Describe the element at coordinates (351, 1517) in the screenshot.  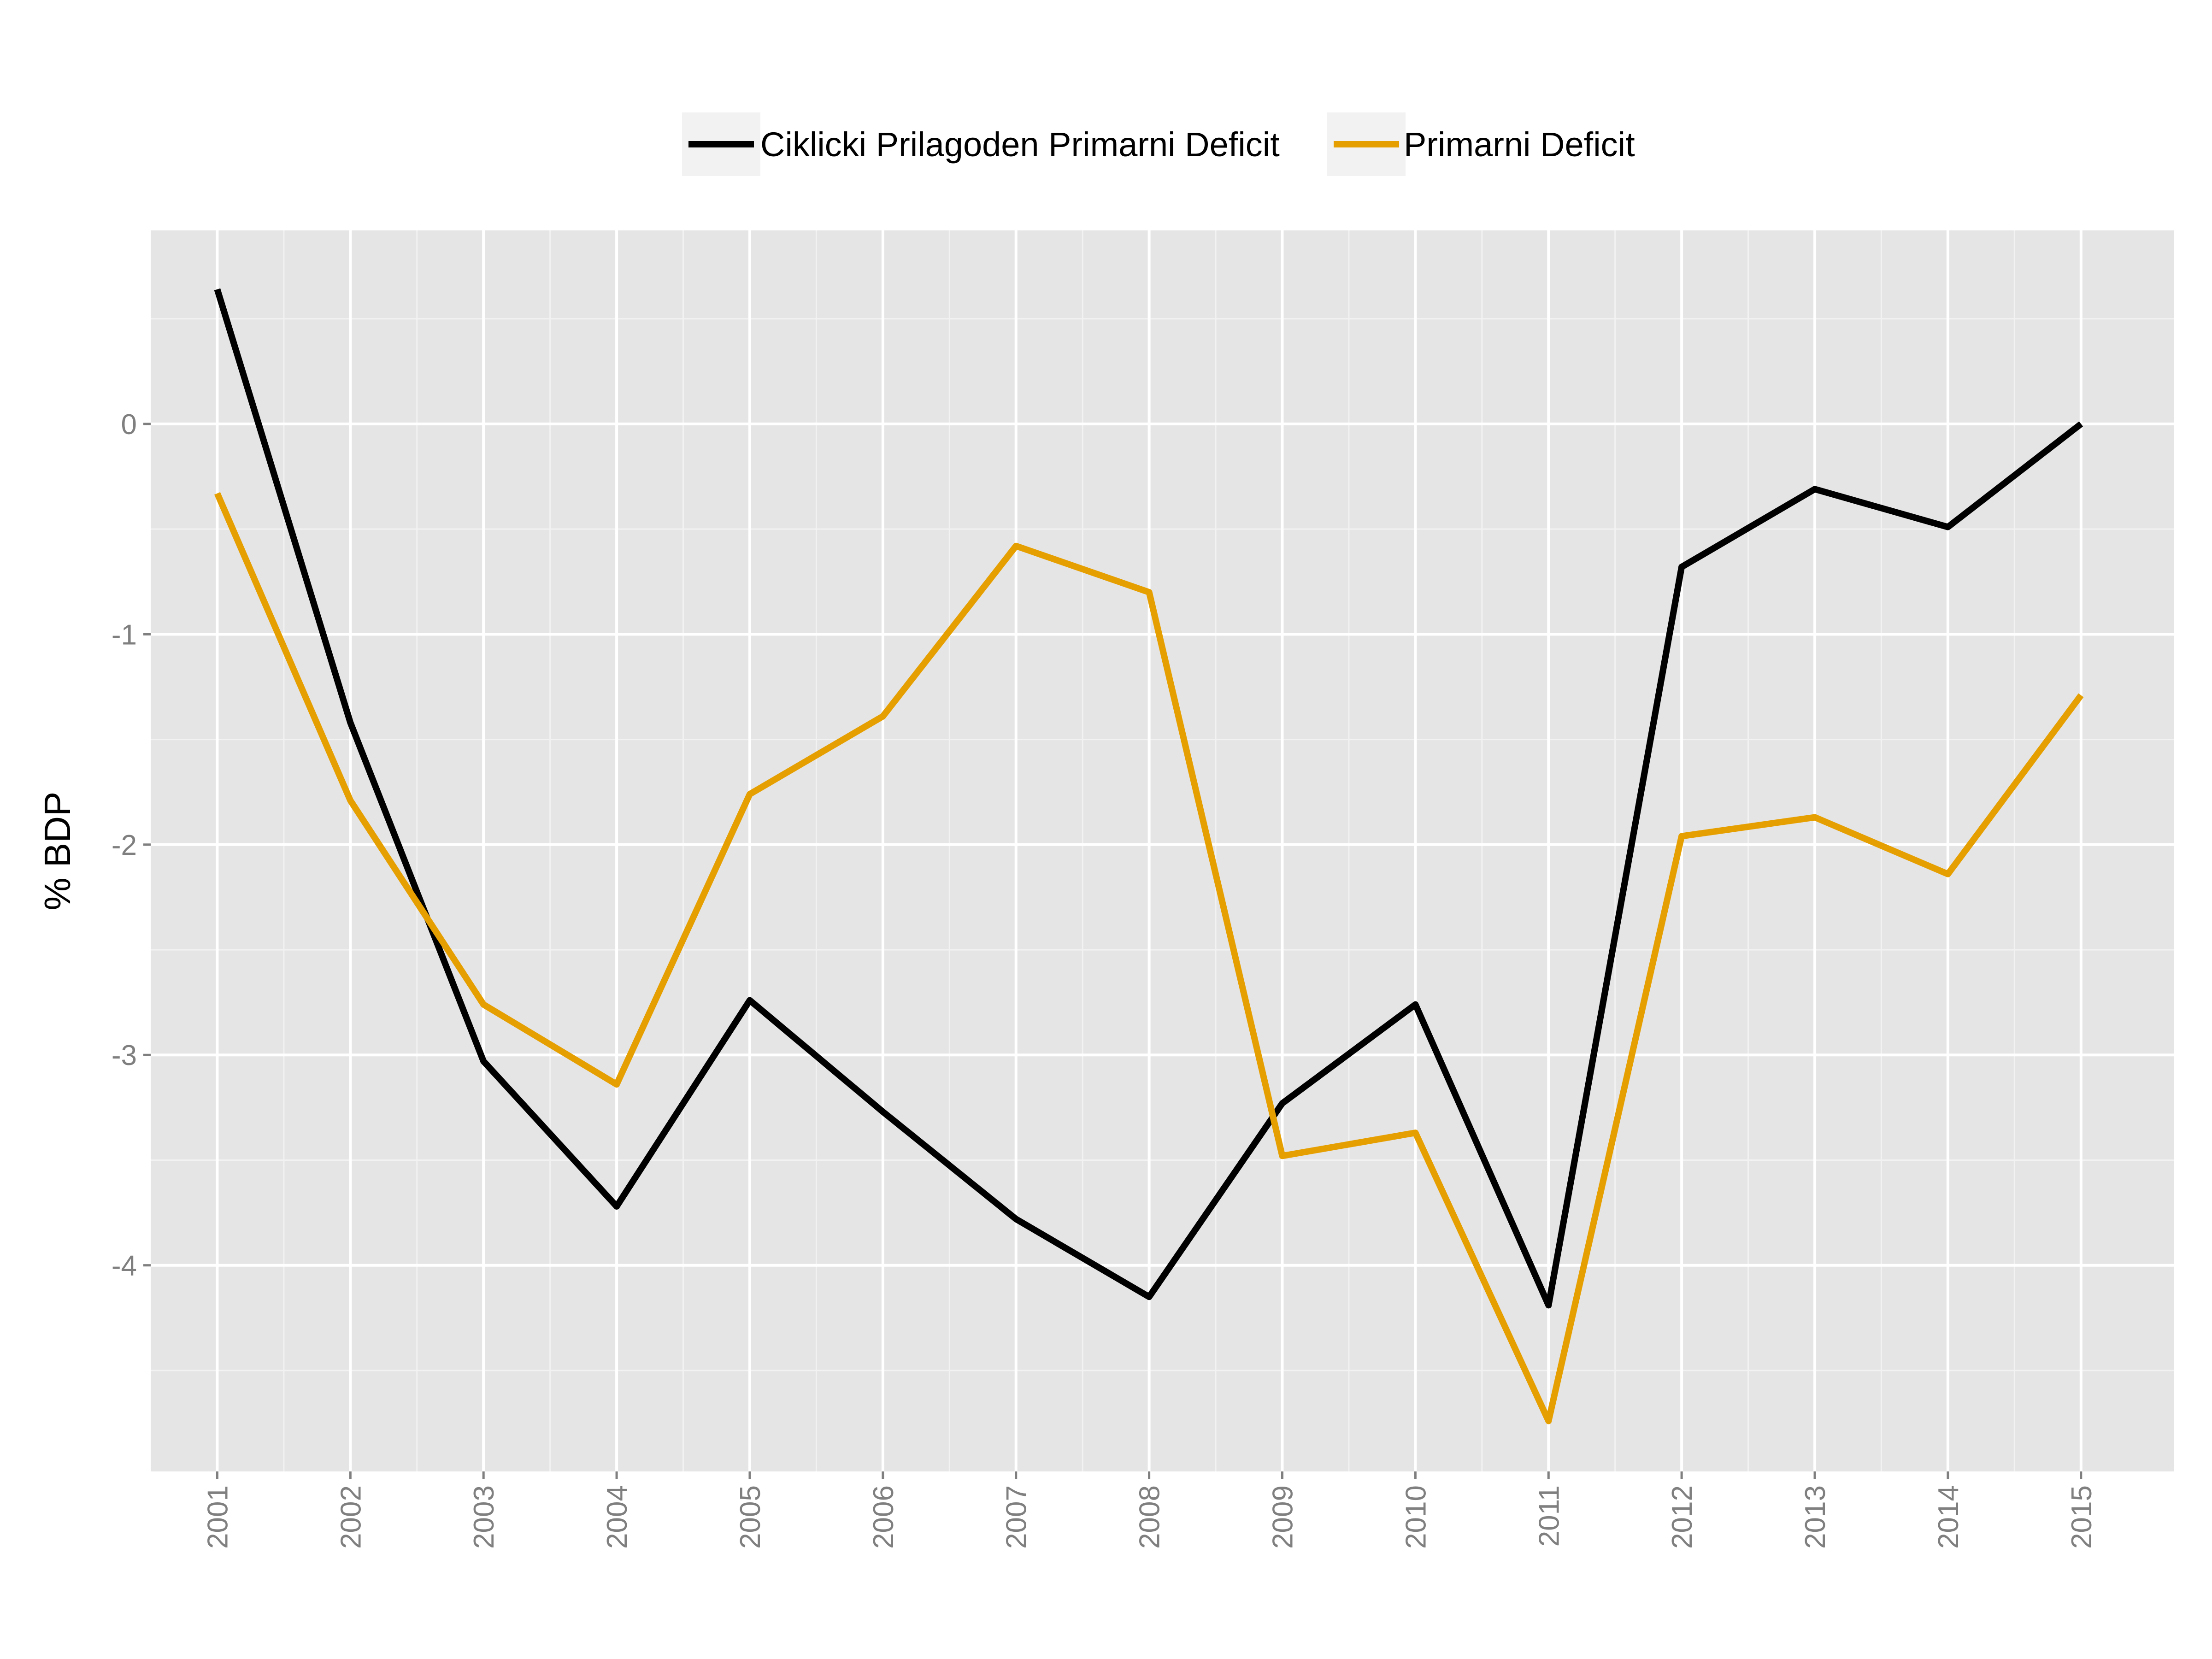
I see `x-tick-label: 2002` at that location.